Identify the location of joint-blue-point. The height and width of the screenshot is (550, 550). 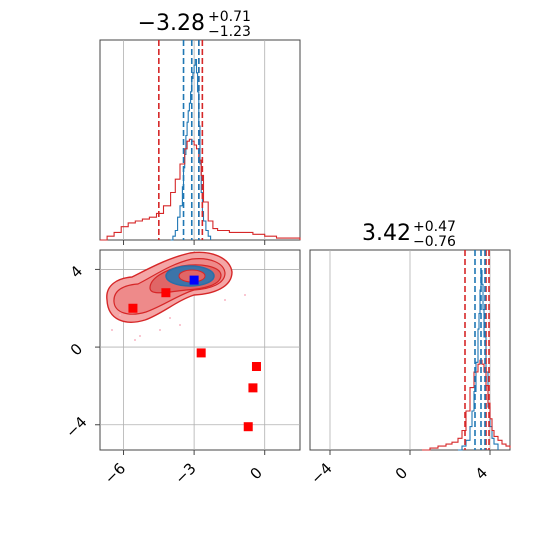
(194, 280).